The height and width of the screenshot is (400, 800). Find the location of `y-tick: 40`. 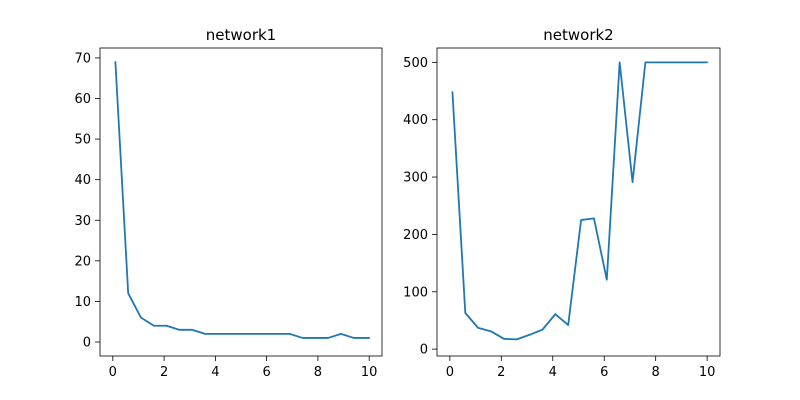

y-tick: 40 is located at coordinates (87, 180).